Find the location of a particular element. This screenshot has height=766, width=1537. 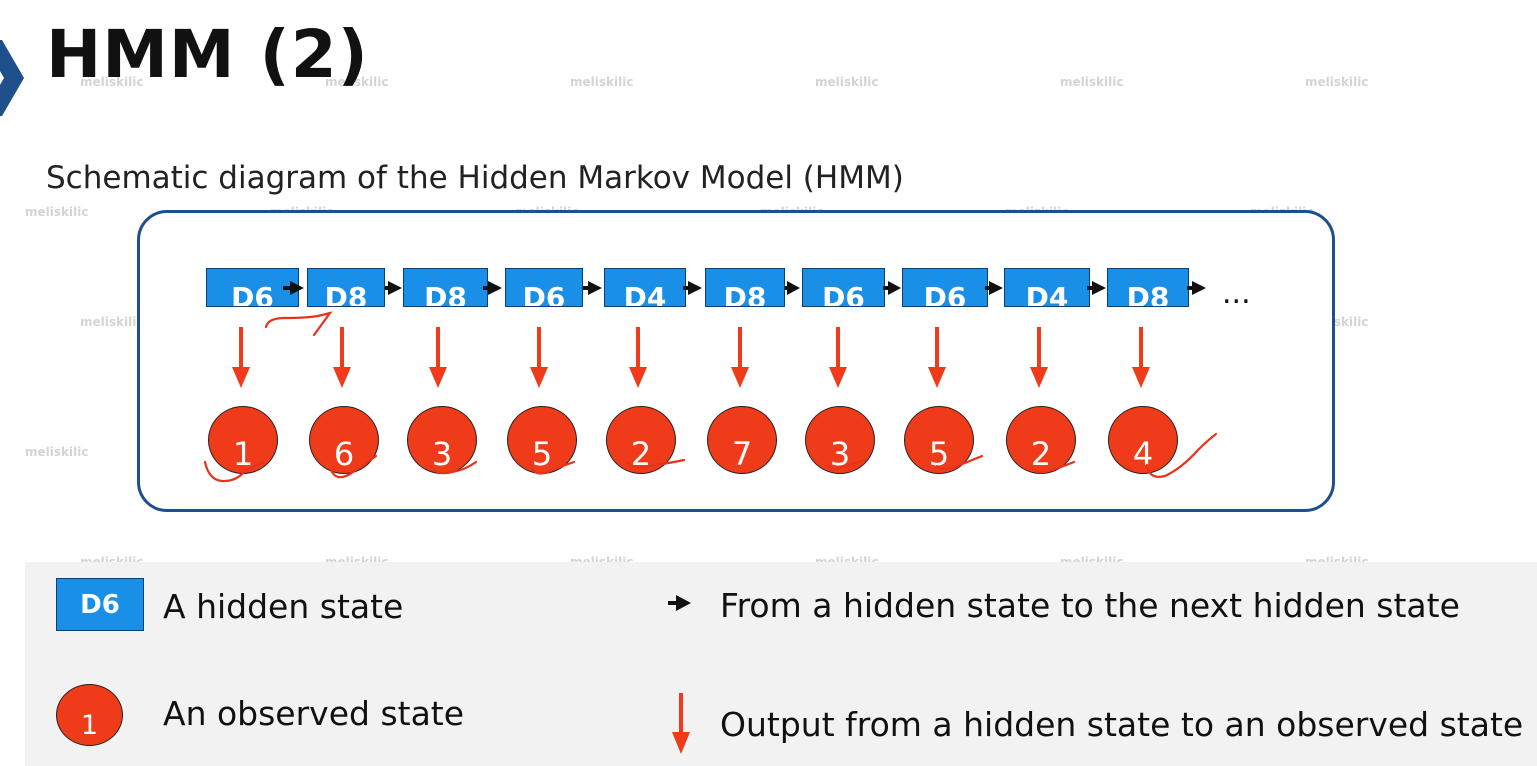

observed-state: 6 is located at coordinates (344, 440).